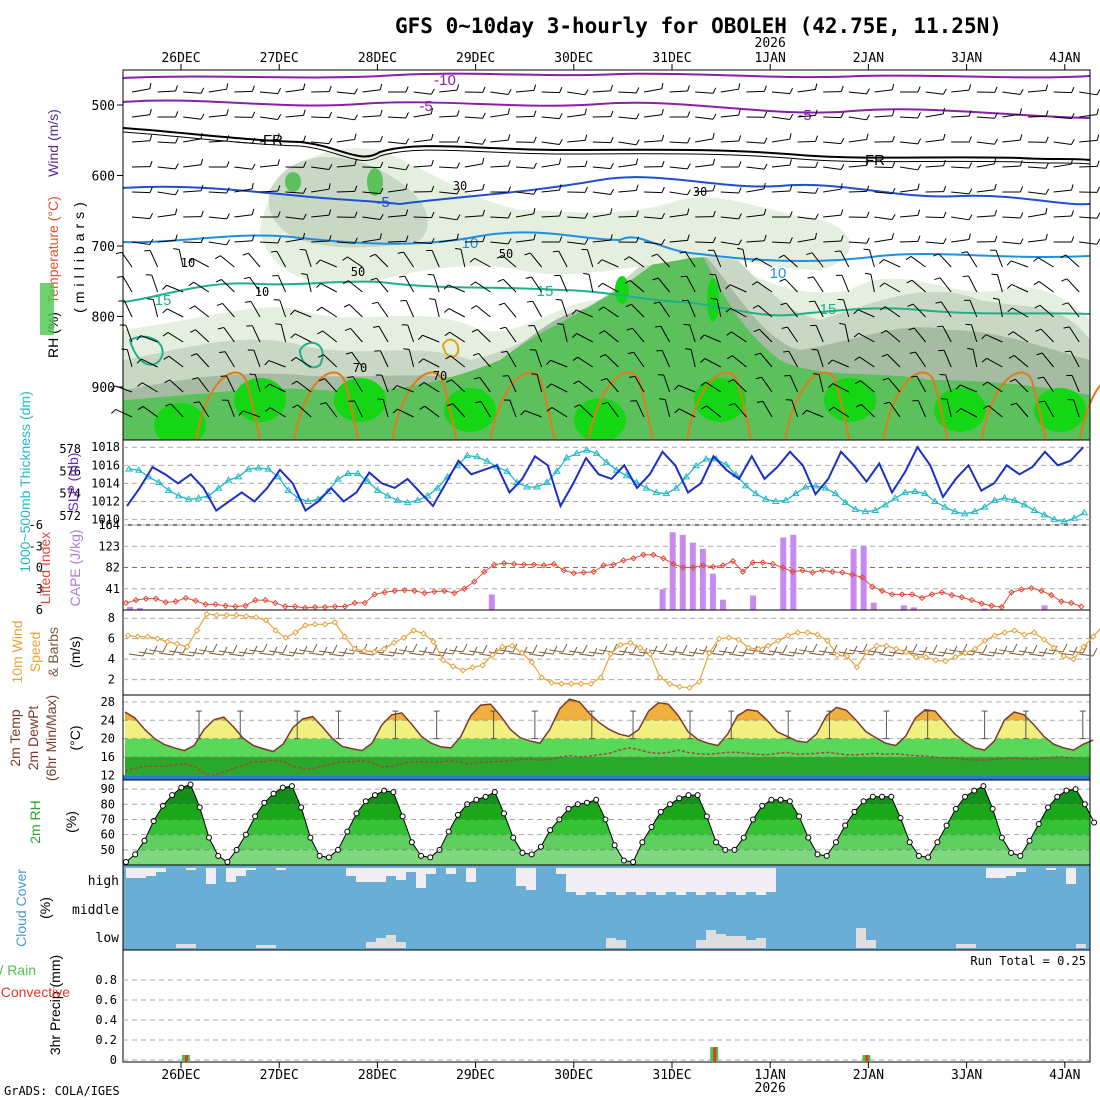 The width and height of the screenshot is (1100, 1100). What do you see at coordinates (506, 651) in the screenshot?
I see `wind10-barb` at bounding box center [506, 651].